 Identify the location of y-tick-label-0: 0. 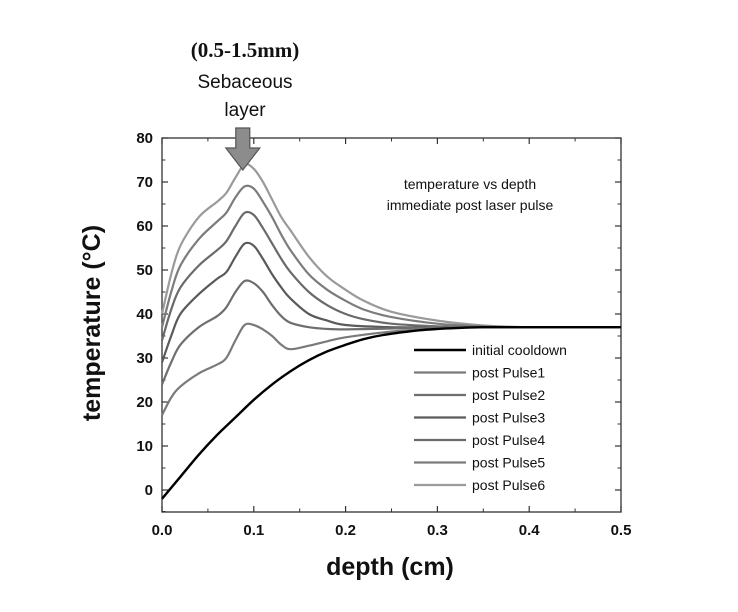
(149, 490).